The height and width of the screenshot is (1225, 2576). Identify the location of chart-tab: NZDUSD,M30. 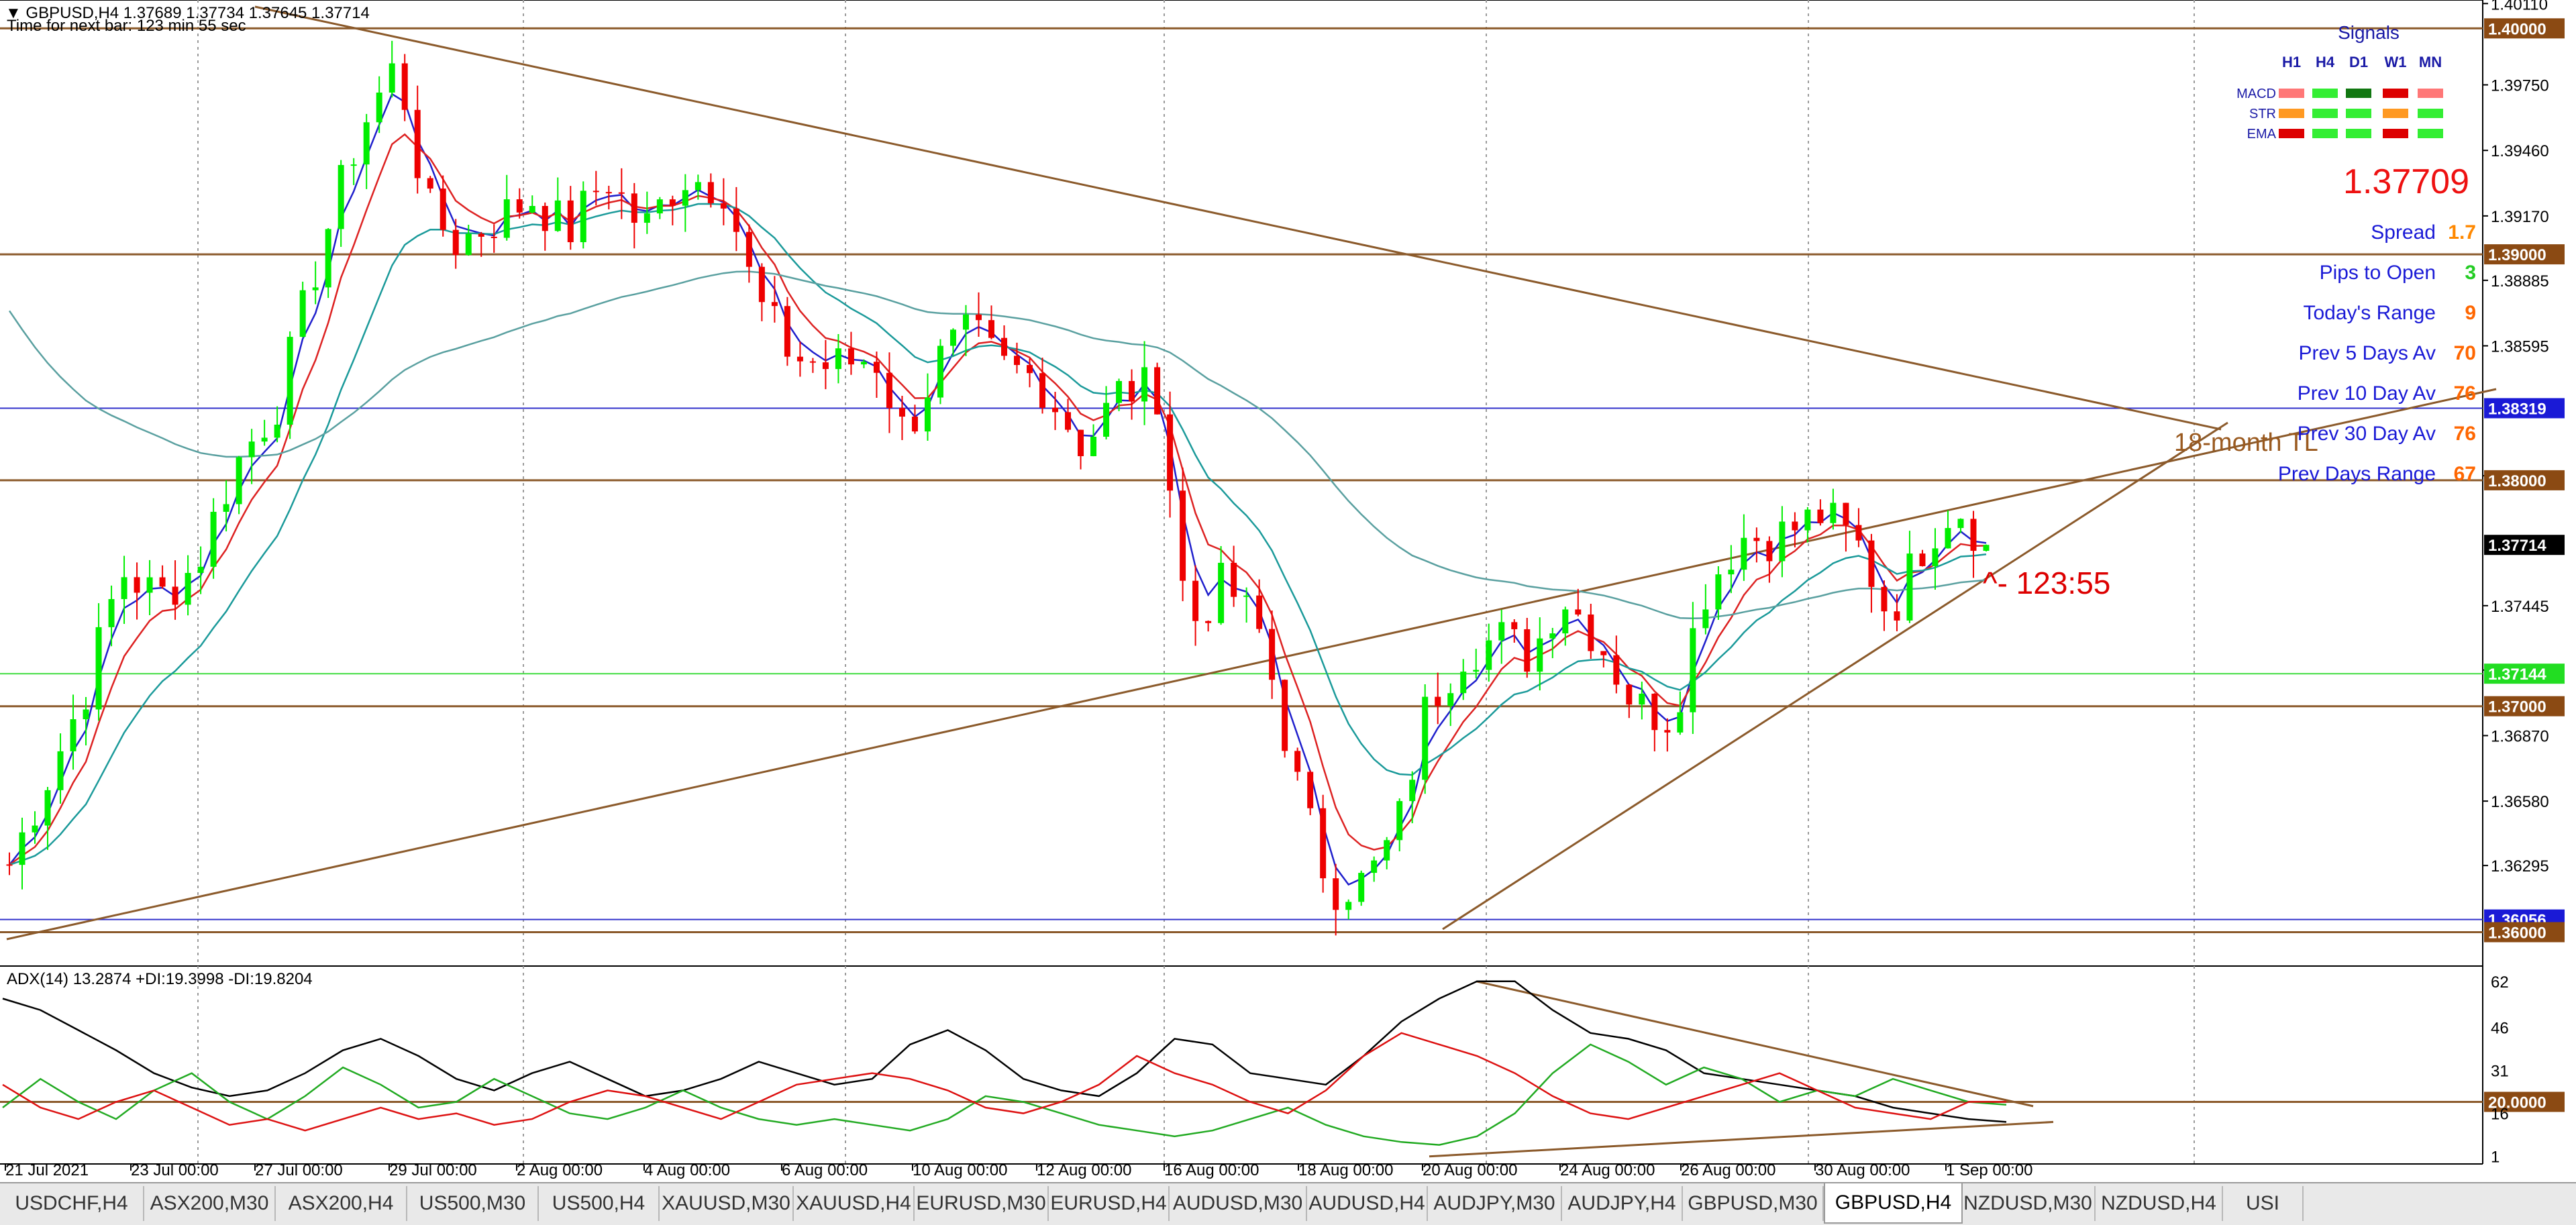
(2028, 1203).